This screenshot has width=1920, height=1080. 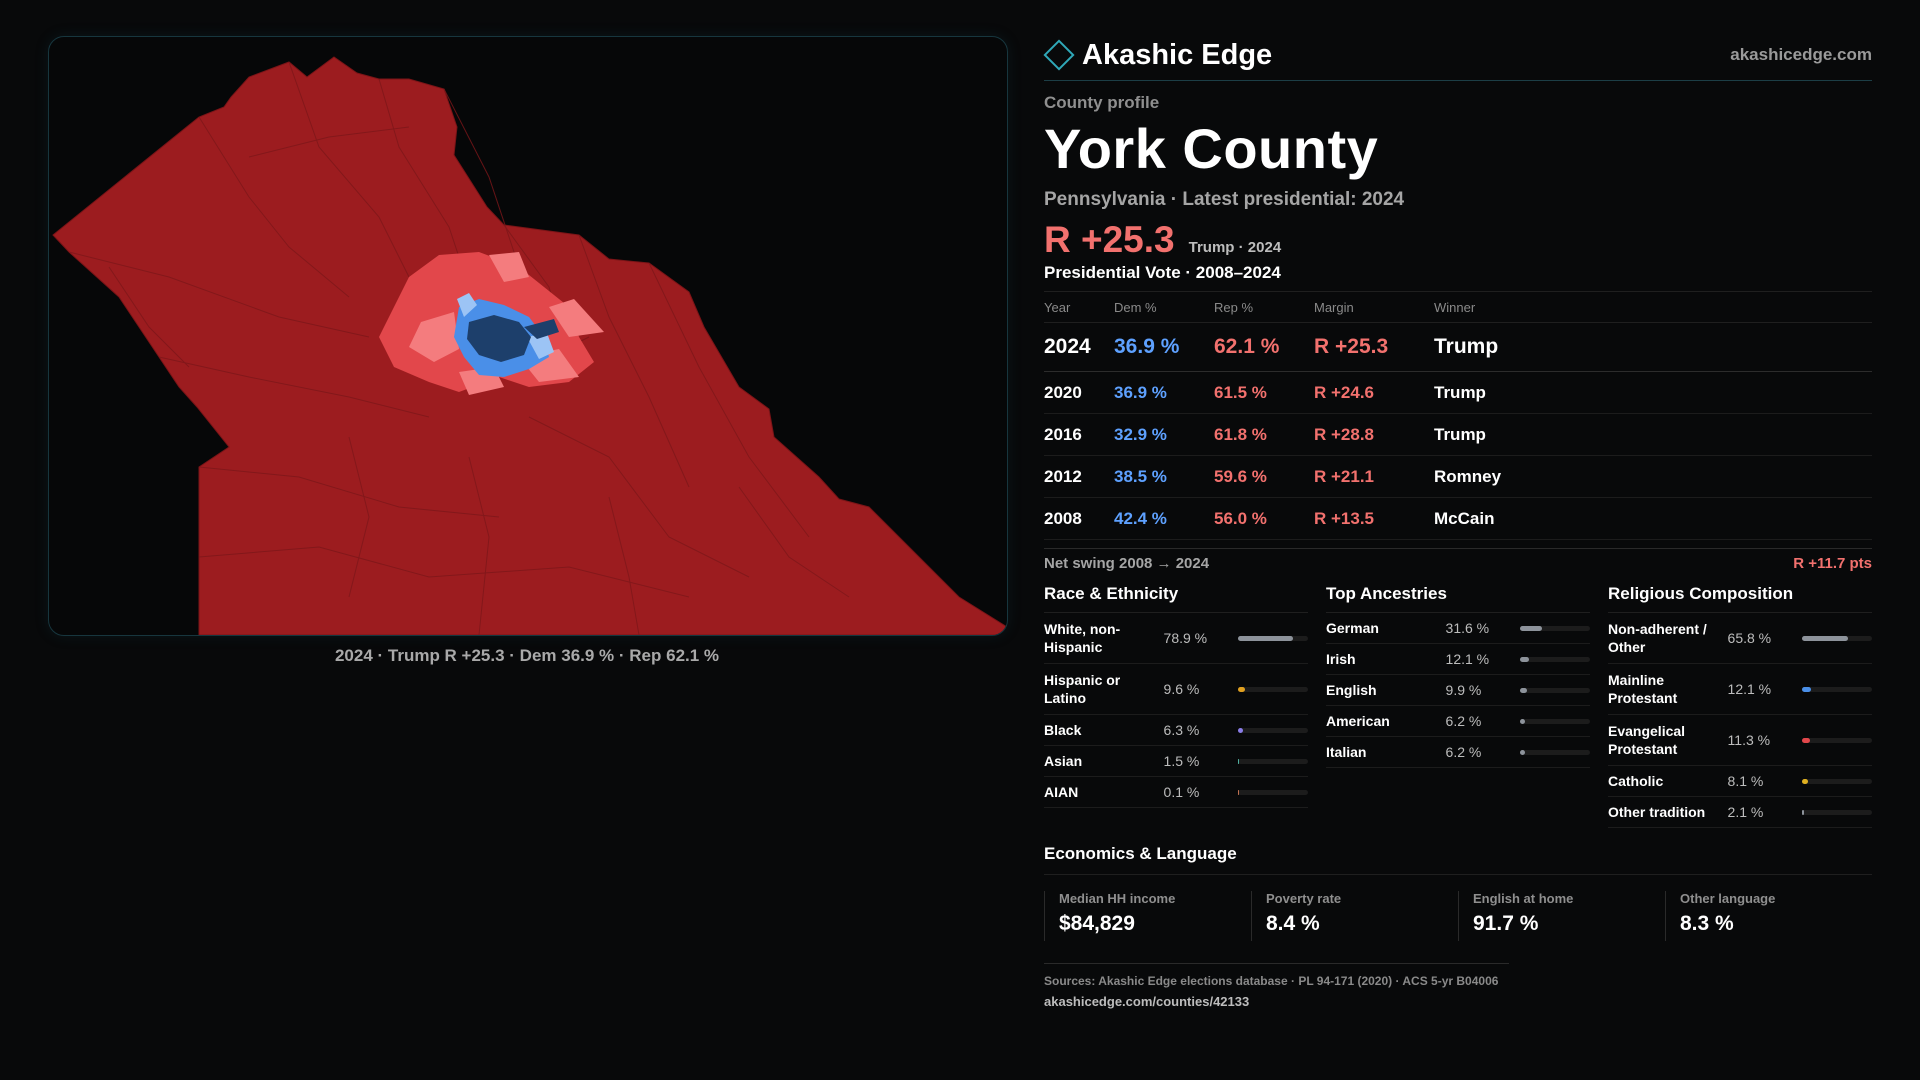 I want to click on profile-subtitle: Pennsylvania · Latest presidential: 2024, so click(x=1224, y=199).